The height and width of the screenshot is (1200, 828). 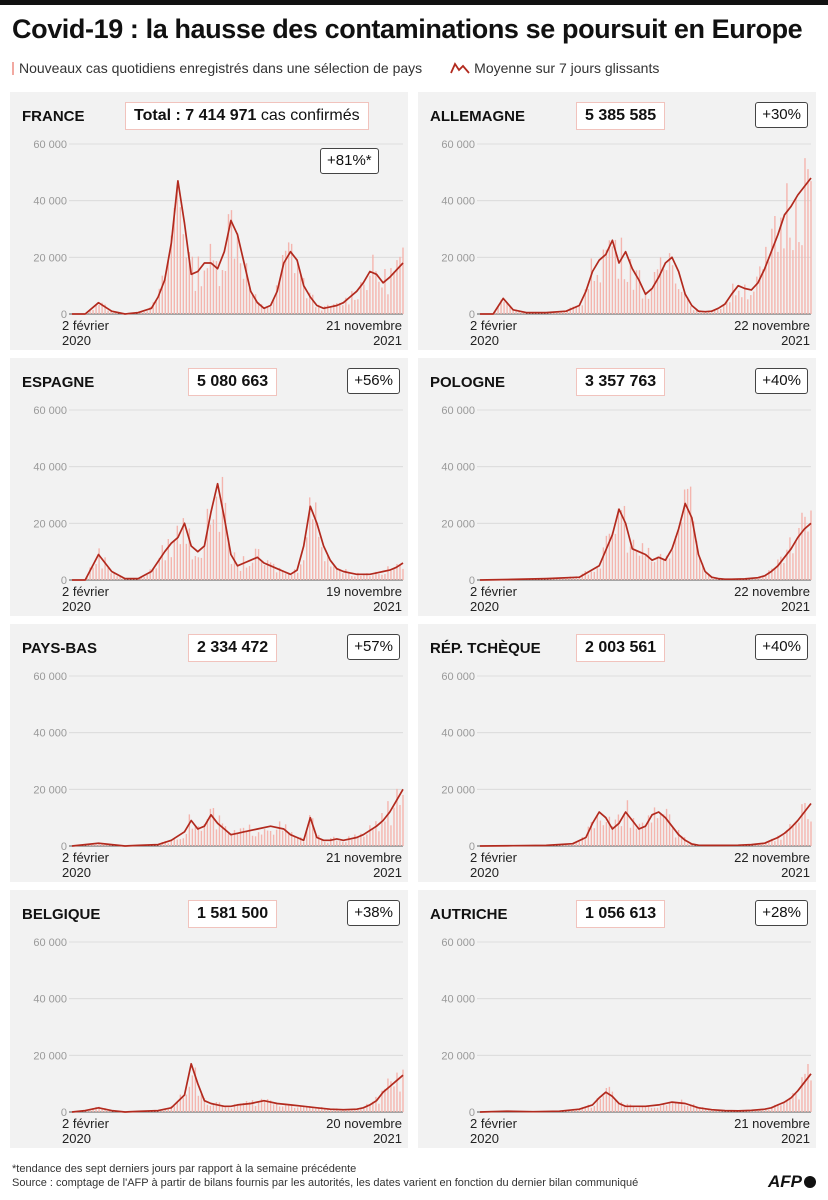 I want to click on afp-logo-dot, so click(x=810, y=1182).